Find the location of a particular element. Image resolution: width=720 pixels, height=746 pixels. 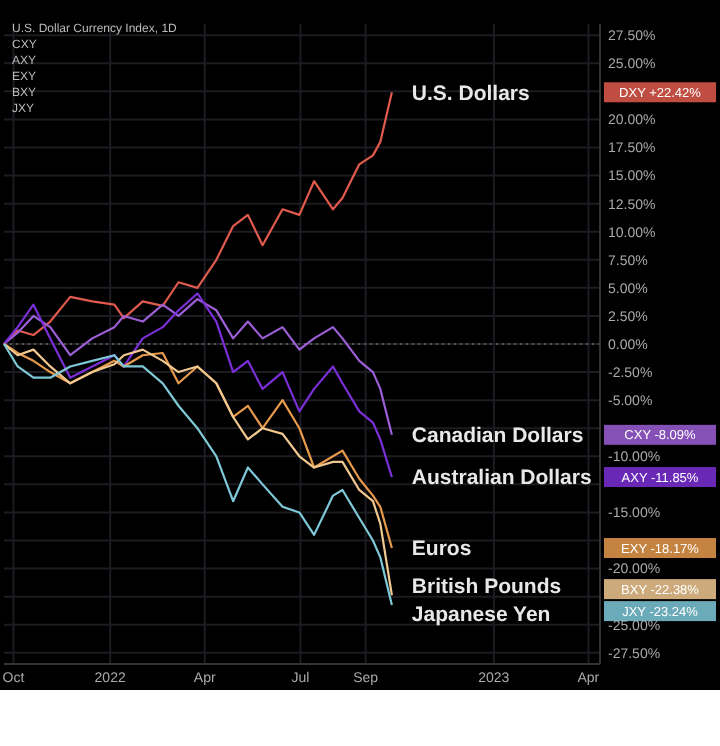

series-label: Australian Dollars is located at coordinates (501, 478).